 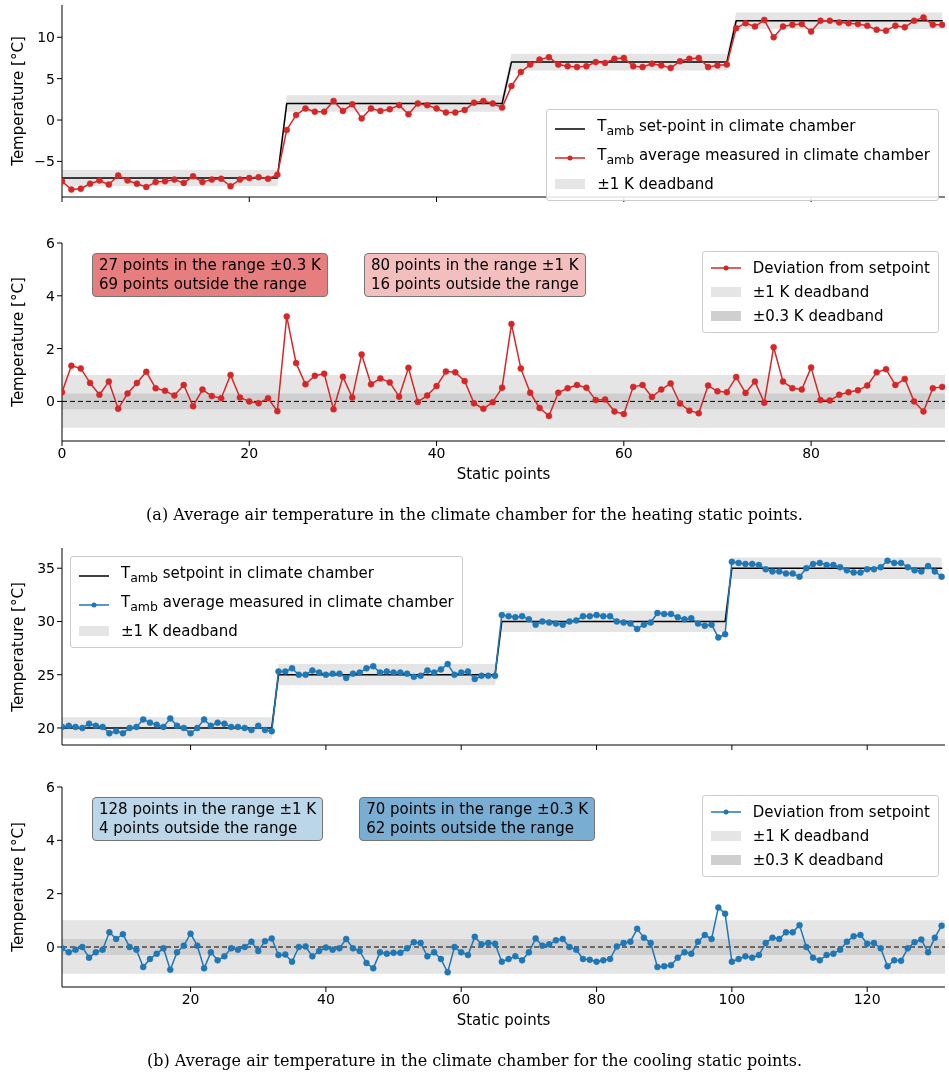 What do you see at coordinates (208, 819) in the screenshot?
I see `annotation: 128 points in the range ±1 K 4 points outside the range` at bounding box center [208, 819].